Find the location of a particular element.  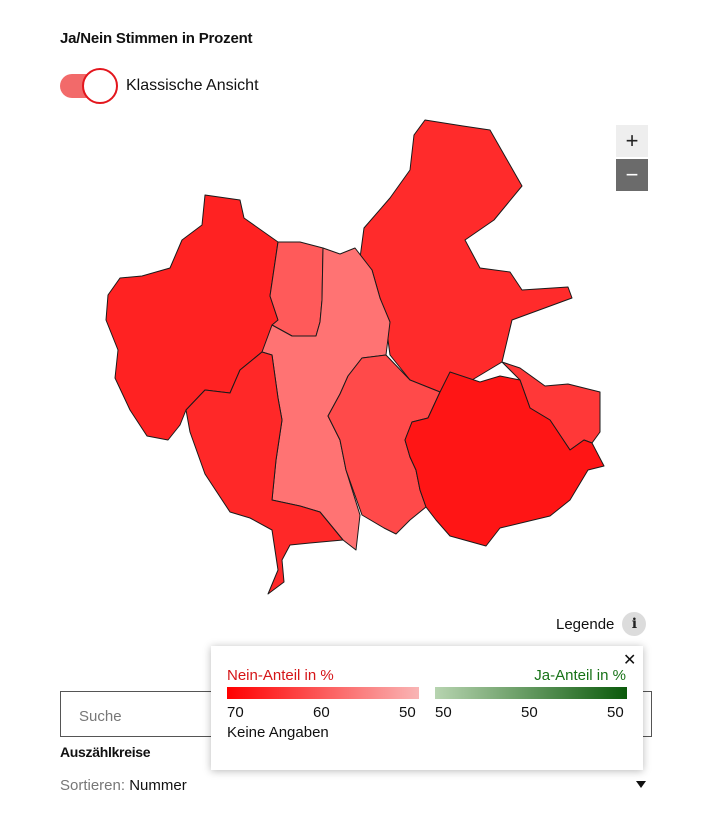

zoom-in-button: + is located at coordinates (632, 141).